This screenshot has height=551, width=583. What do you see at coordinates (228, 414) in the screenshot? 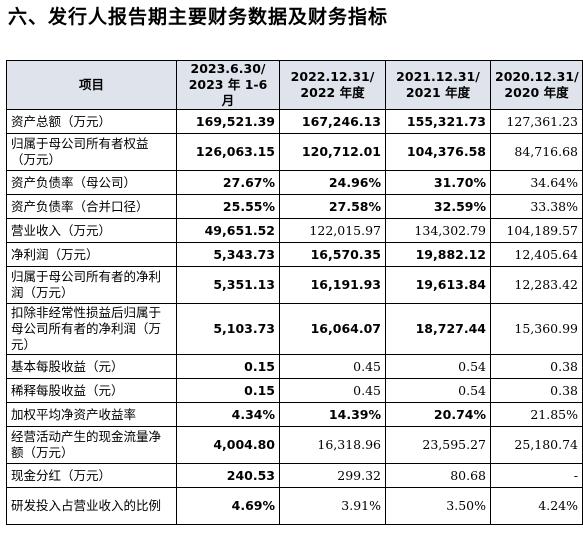
I see `row-value: 4.34%` at bounding box center [228, 414].